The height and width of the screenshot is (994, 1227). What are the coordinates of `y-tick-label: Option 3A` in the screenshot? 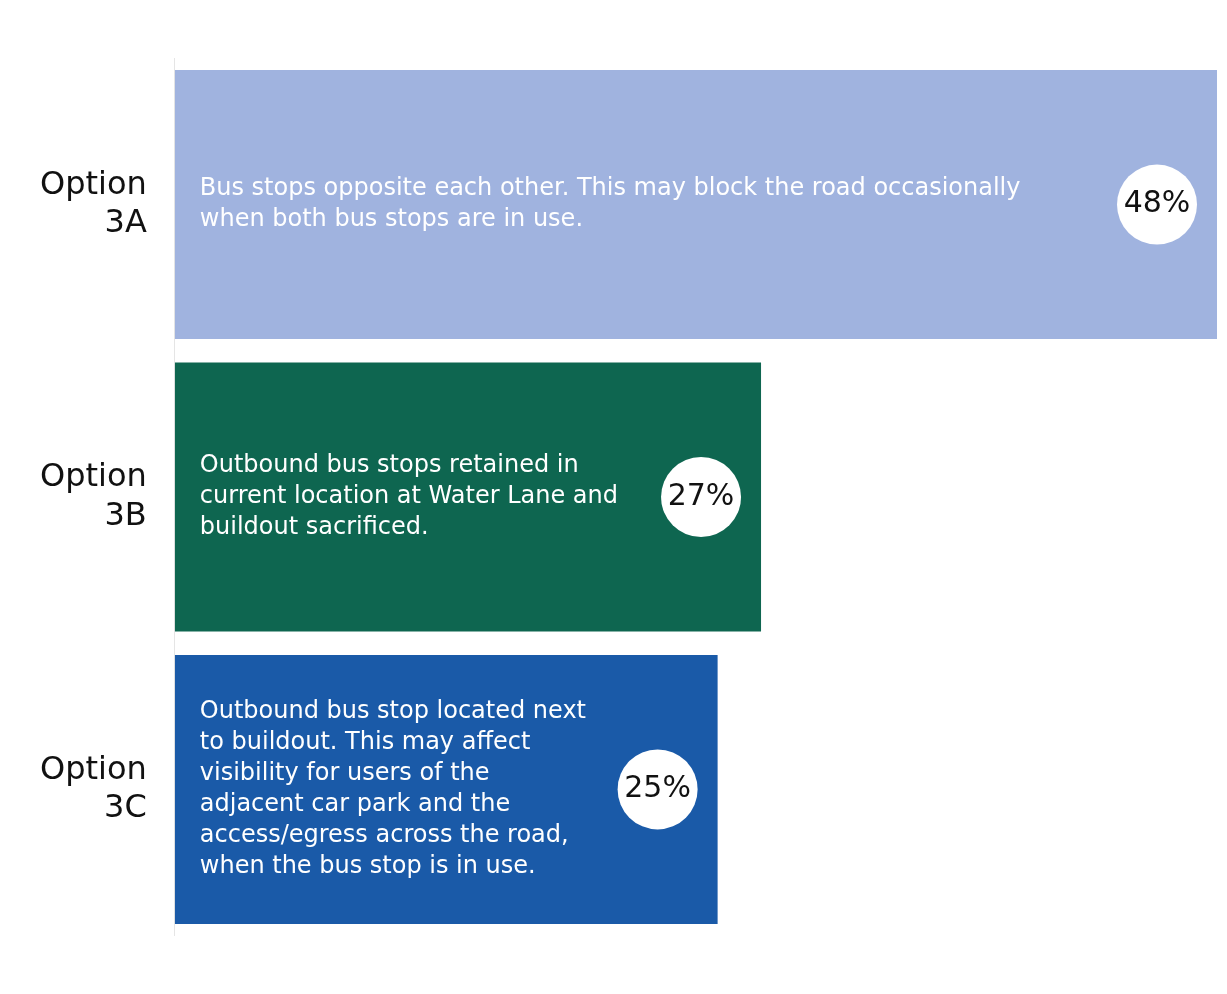 It's located at (93, 202).